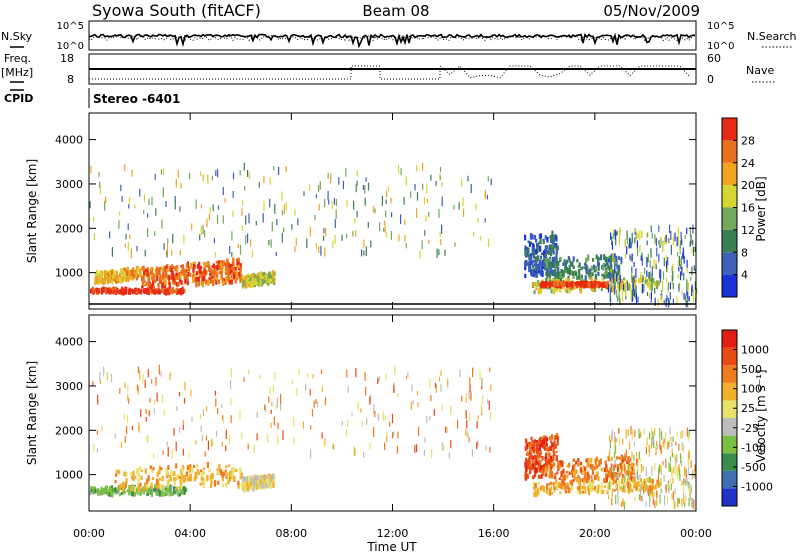  Describe the element at coordinates (753, 447) in the screenshot. I see `velocity-cbar-tick: -100` at that location.